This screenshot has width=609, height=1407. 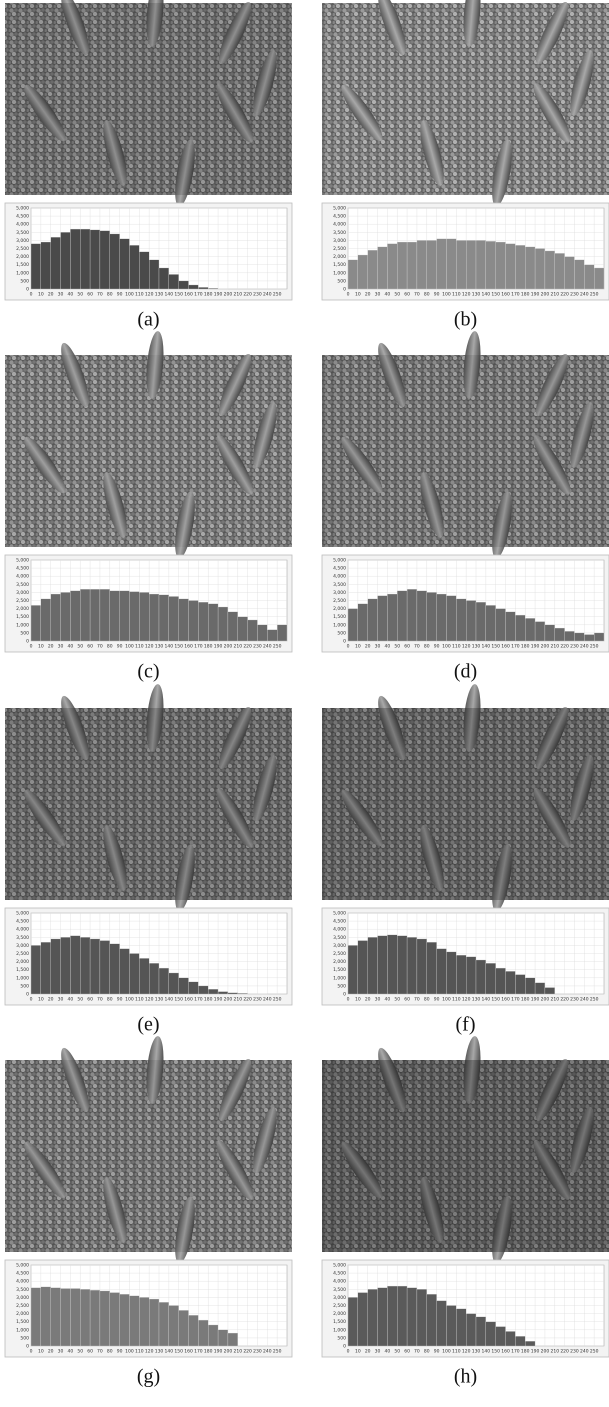 What do you see at coordinates (535, 1352) in the screenshot?
I see `x-tick-label: 190` at bounding box center [535, 1352].